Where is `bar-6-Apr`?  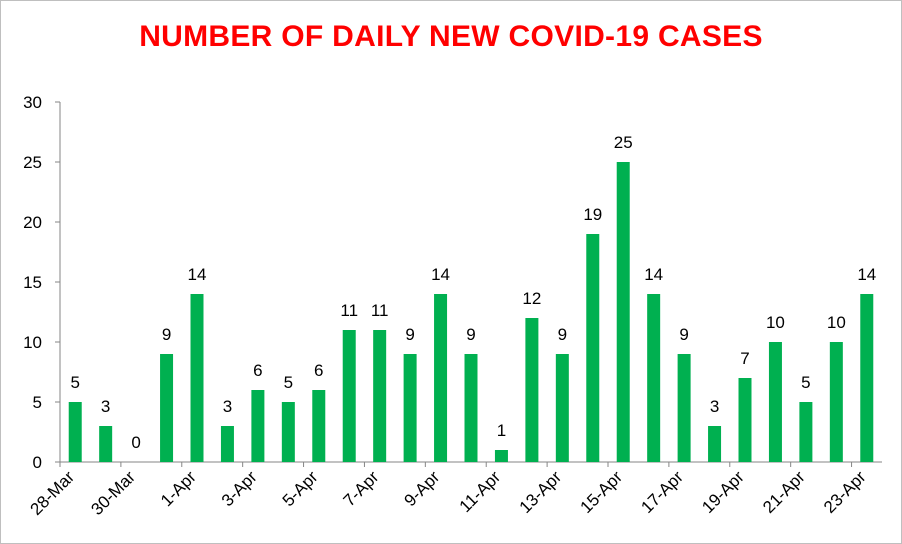 bar-6-Apr is located at coordinates (349, 396).